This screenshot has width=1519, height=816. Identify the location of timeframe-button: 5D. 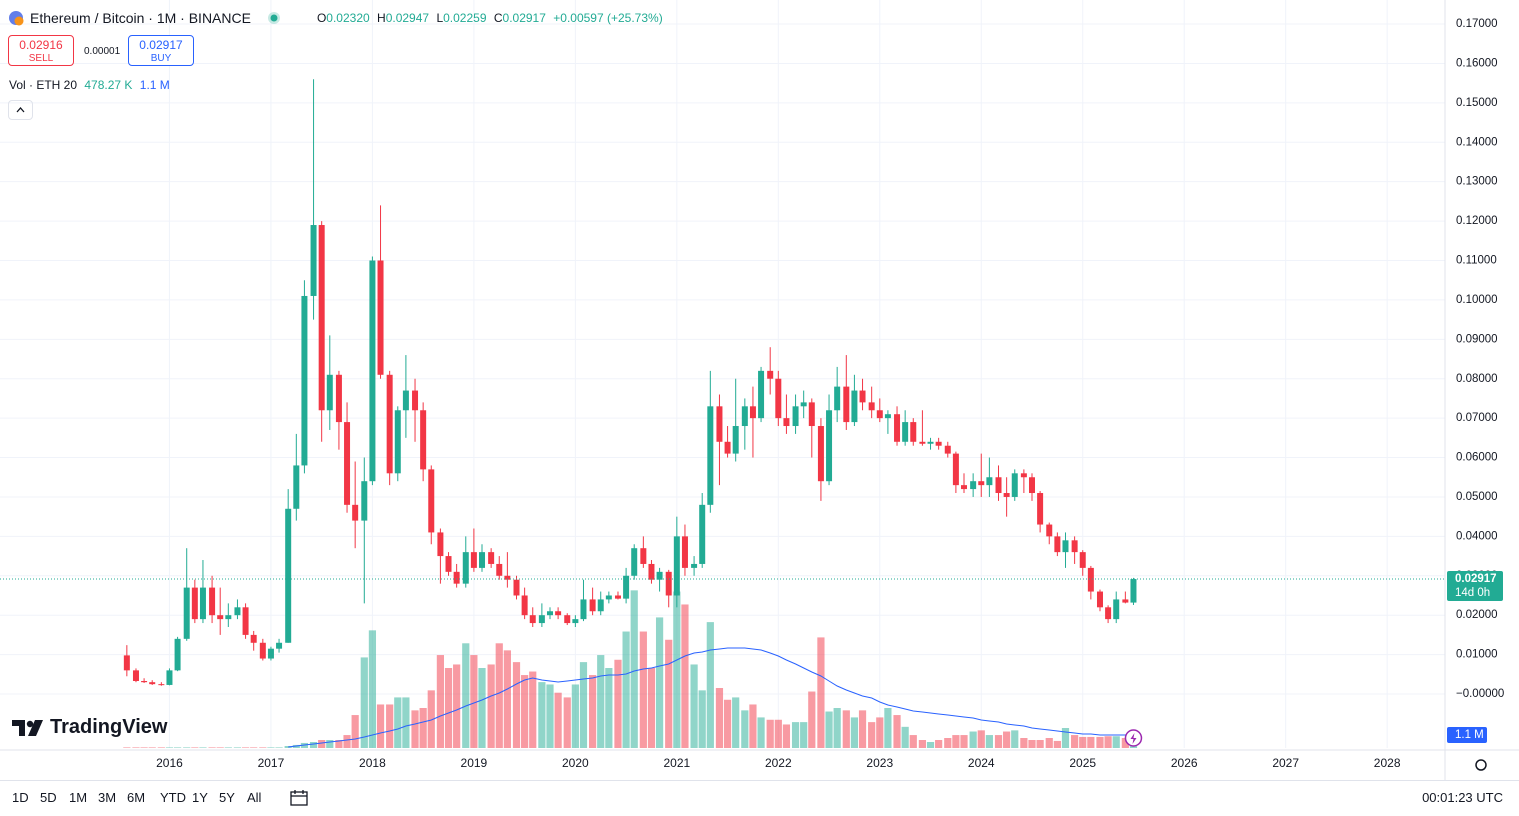
(48, 797).